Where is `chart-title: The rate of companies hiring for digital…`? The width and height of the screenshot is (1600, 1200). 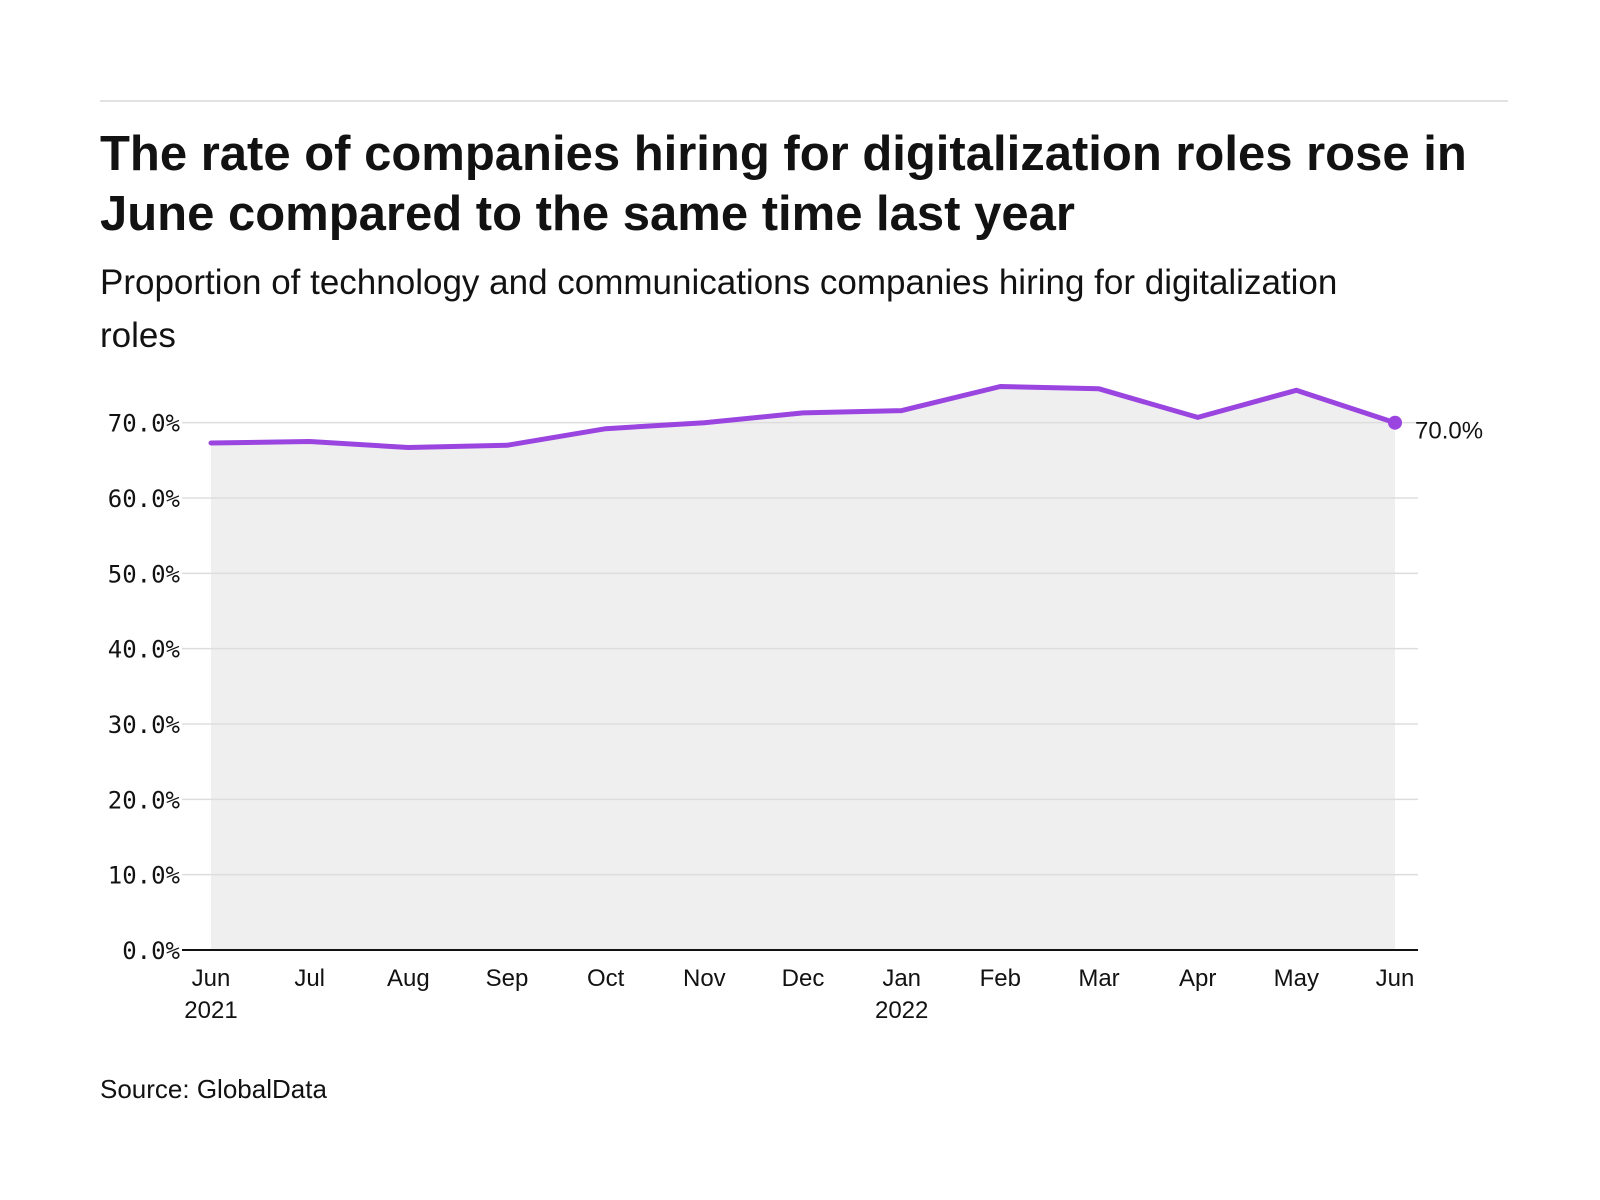 chart-title: The rate of companies hiring for digital… is located at coordinates (783, 184).